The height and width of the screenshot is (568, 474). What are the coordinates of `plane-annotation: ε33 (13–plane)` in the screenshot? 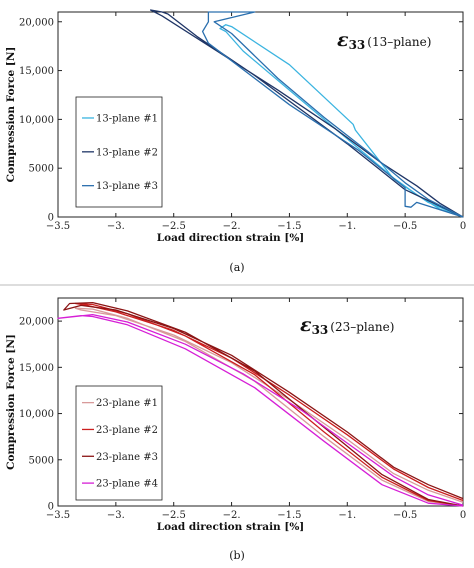 It's located at (384, 40).